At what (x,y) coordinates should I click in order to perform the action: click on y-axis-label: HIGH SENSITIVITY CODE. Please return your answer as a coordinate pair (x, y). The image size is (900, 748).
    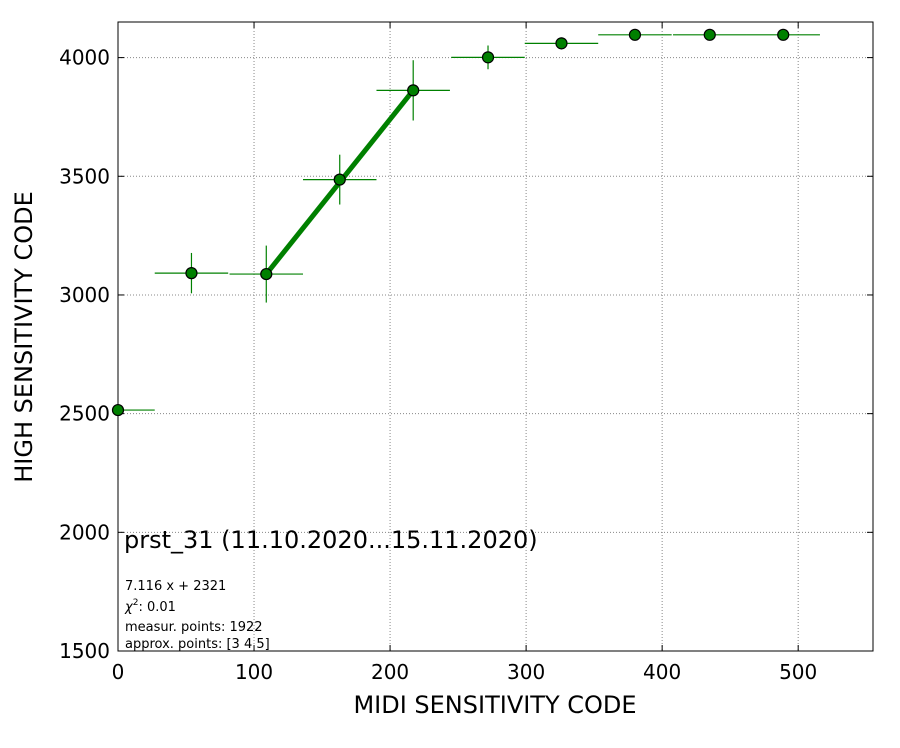
    Looking at the image, I should click on (24, 337).